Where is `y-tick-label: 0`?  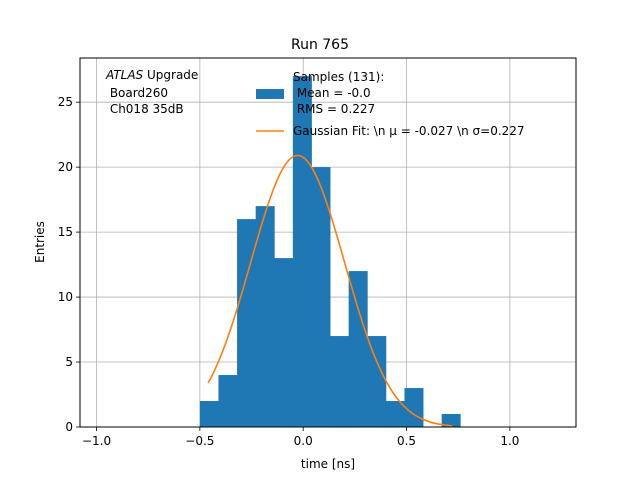 y-tick-label: 0 is located at coordinates (69, 427).